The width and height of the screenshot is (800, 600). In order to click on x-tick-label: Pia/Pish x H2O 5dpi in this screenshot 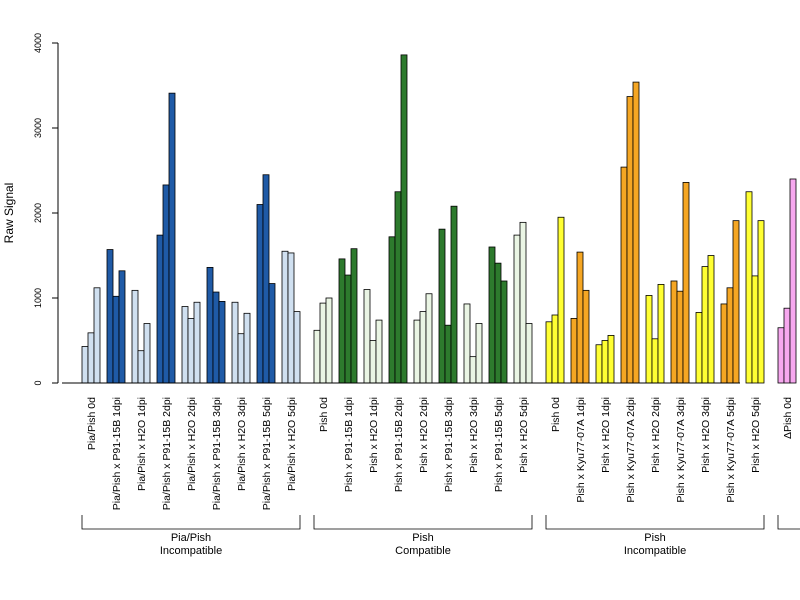, I will do `click(292, 444)`.